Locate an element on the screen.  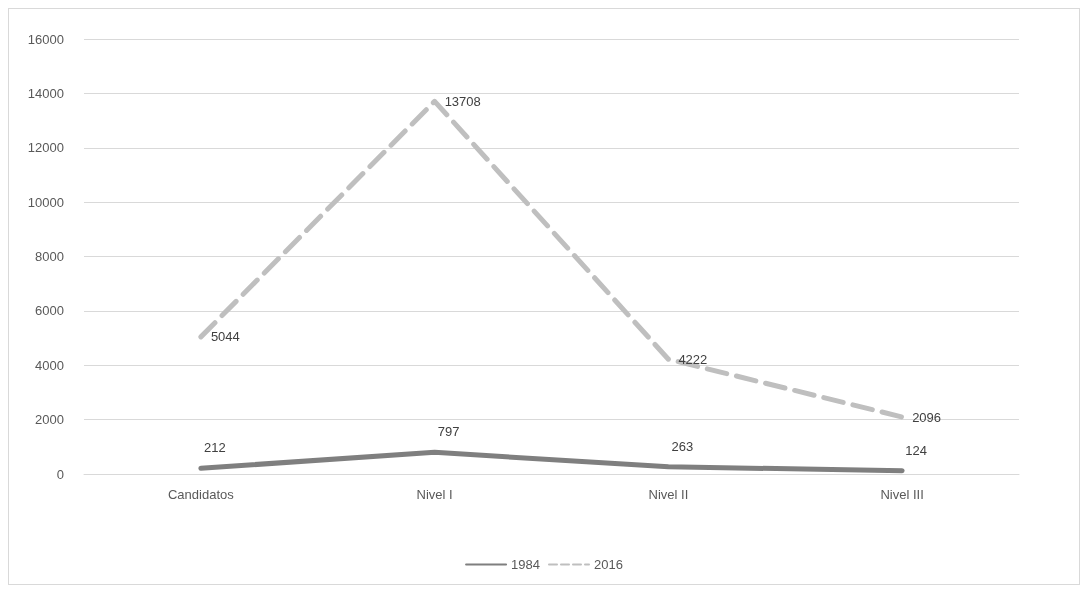
y-tick-label: 4000 is located at coordinates (49, 365).